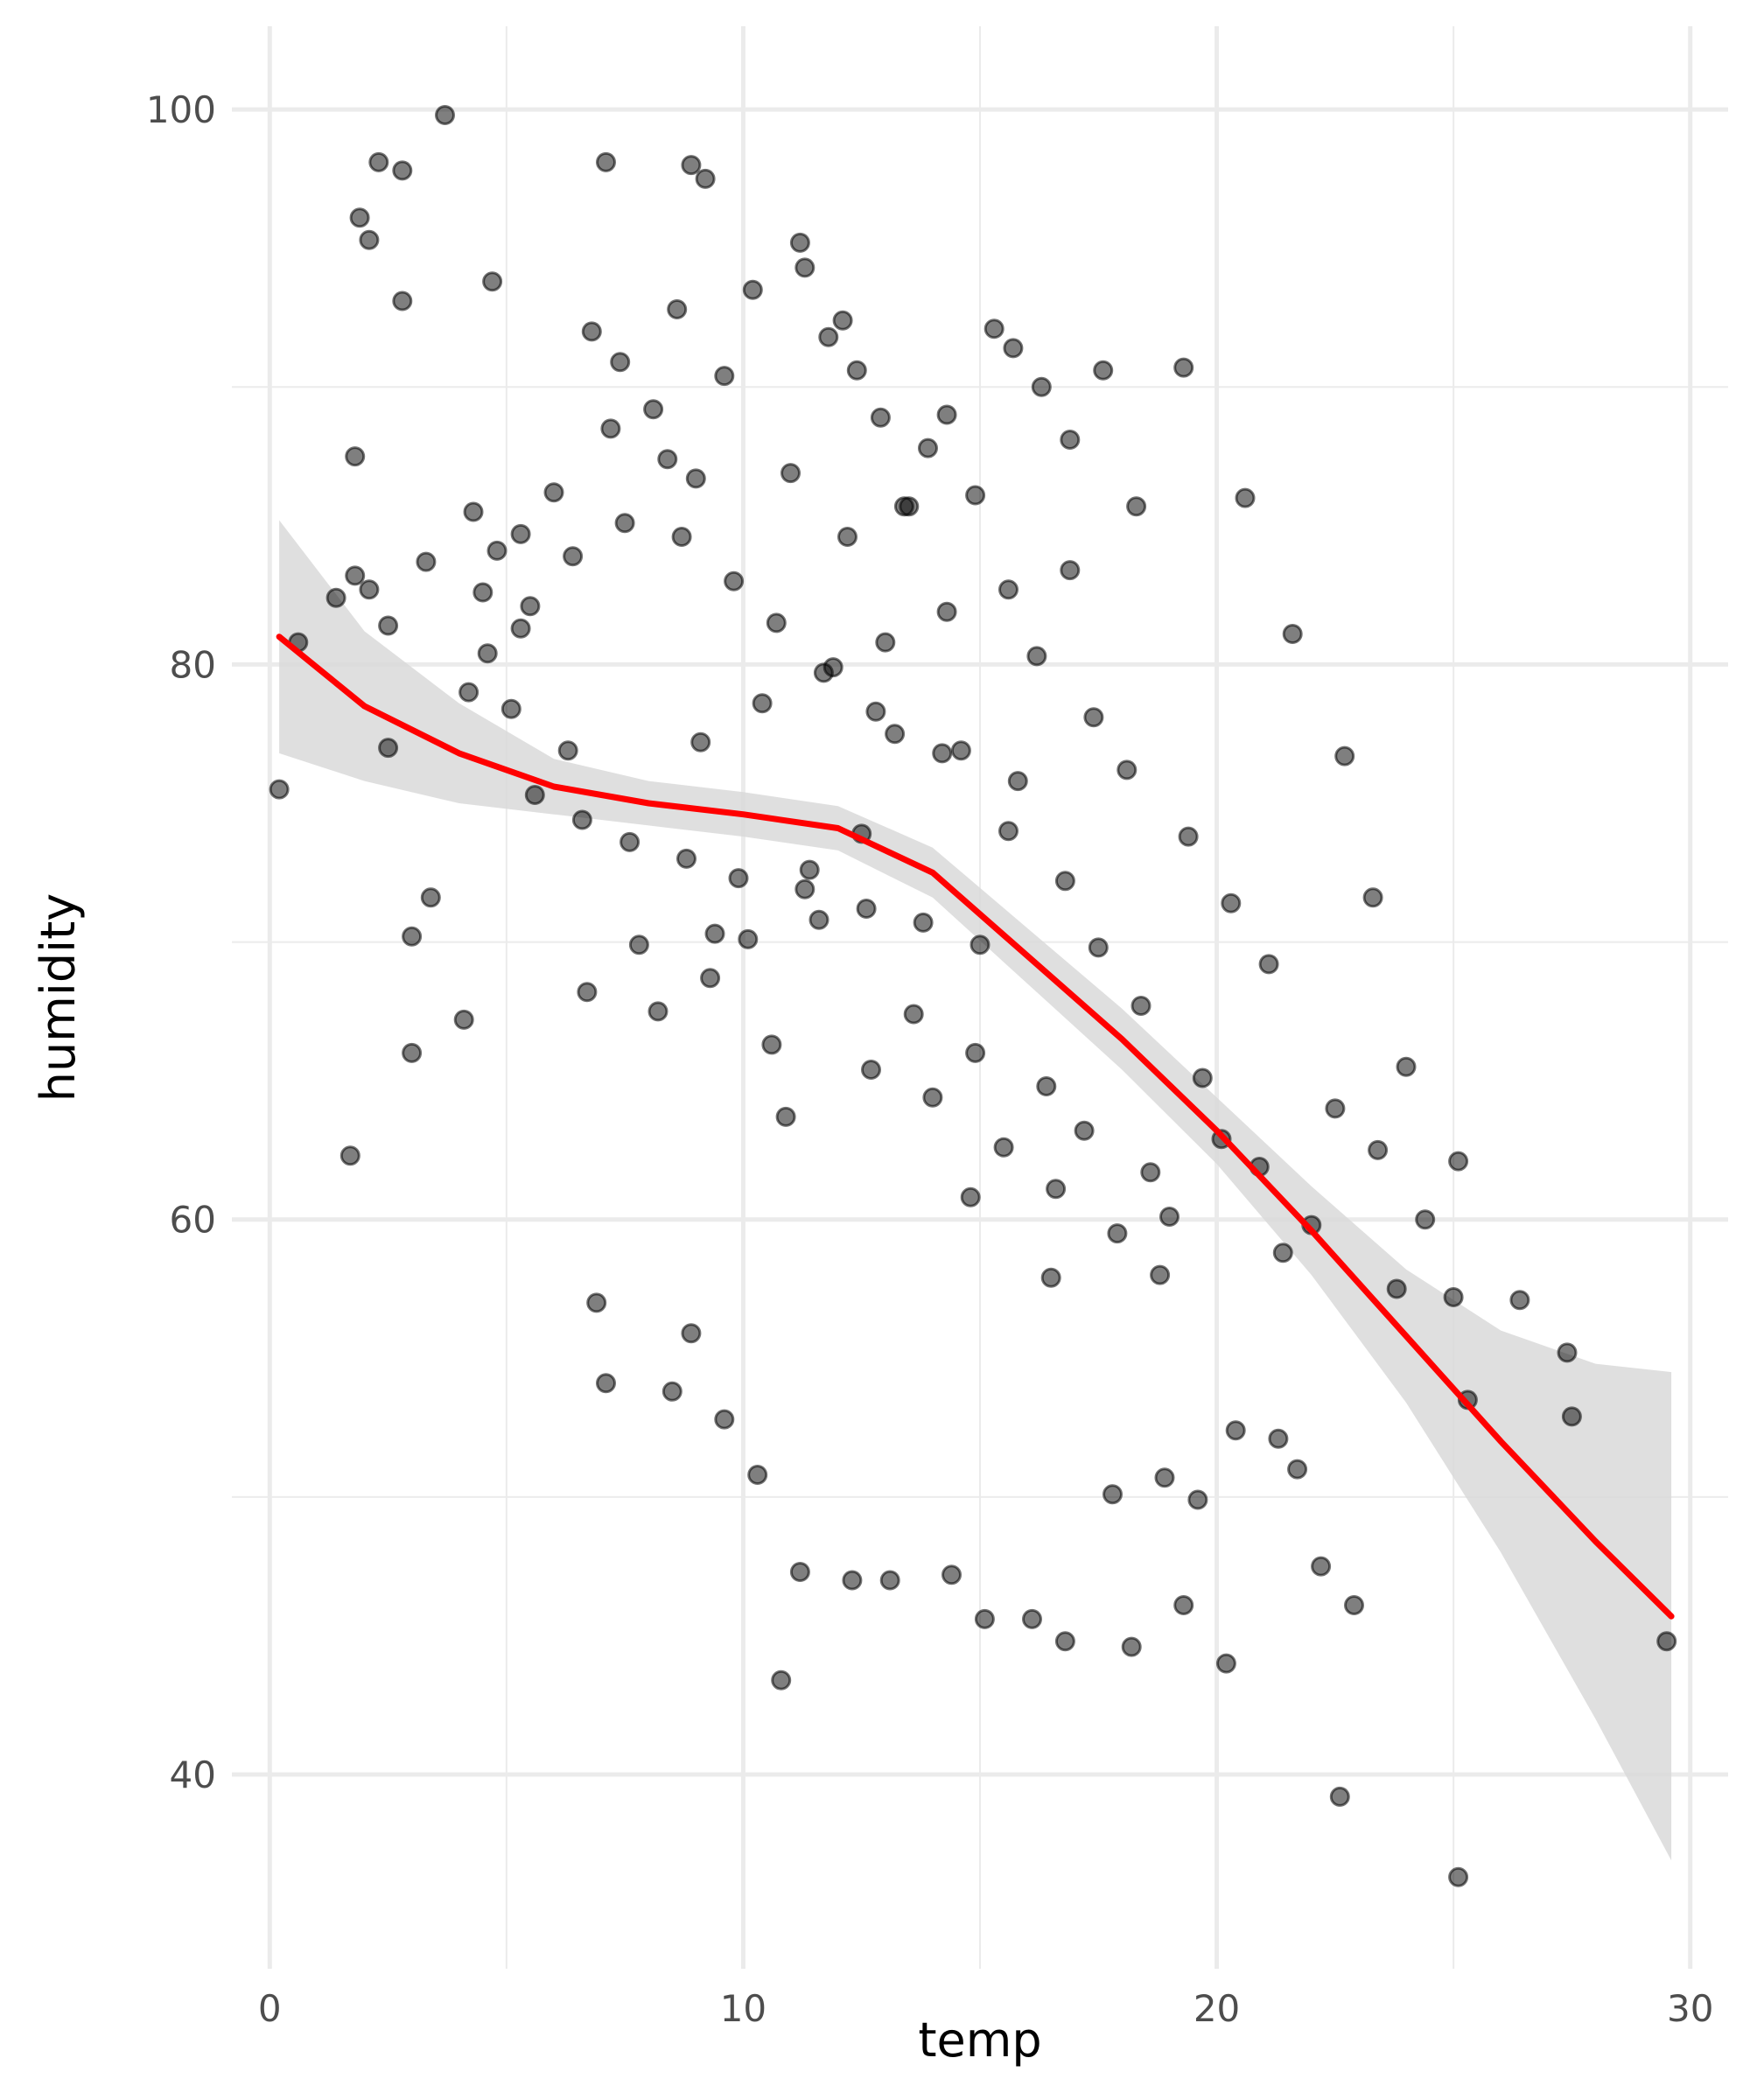  I want to click on y-tick-label: 80, so click(193, 664).